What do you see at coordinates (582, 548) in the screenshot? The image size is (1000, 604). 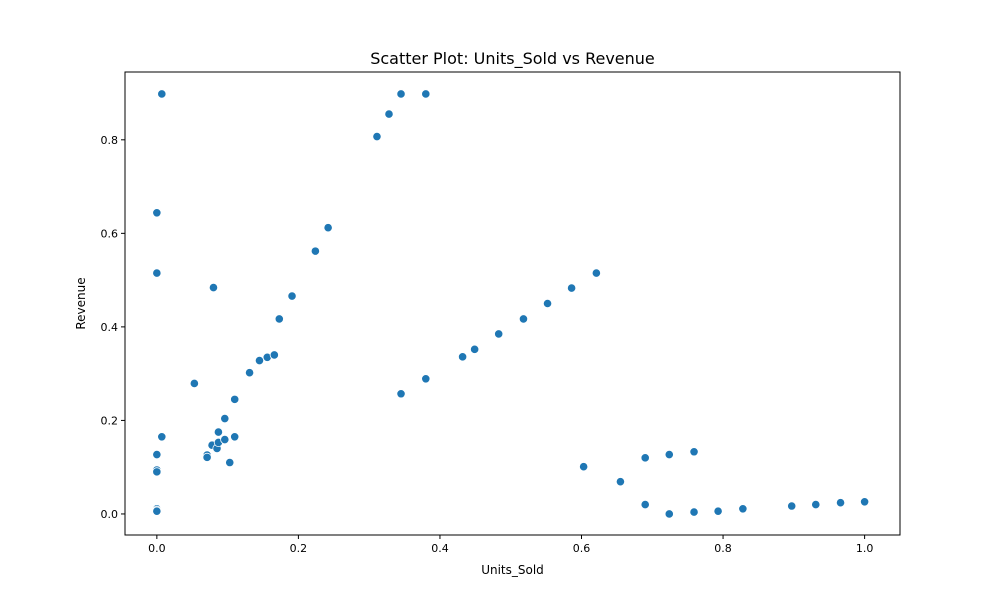 I see `x-tick-label: 0.6` at bounding box center [582, 548].